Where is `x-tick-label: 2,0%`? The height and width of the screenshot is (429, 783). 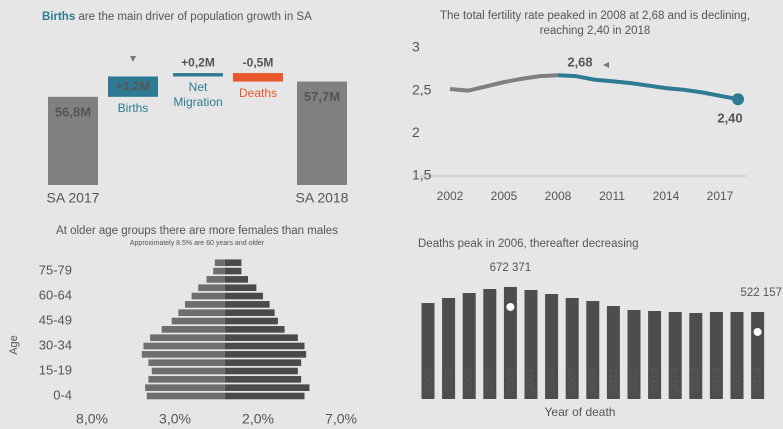
x-tick-label: 2,0% is located at coordinates (258, 419).